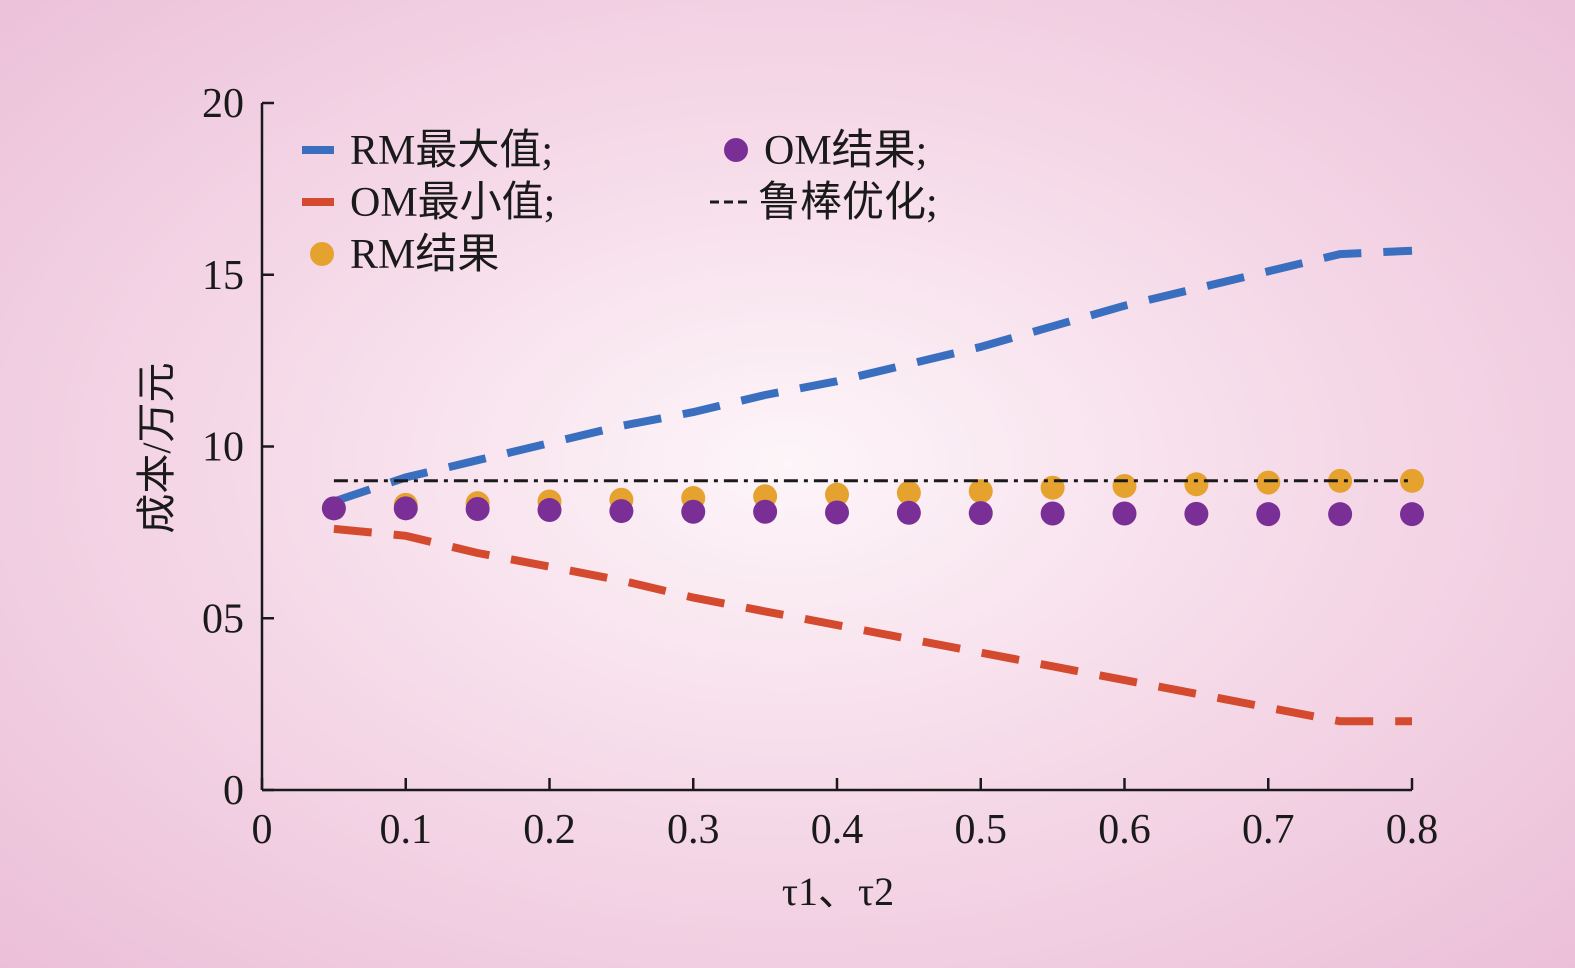  I want to click on x-tick-label: 0, so click(262, 830).